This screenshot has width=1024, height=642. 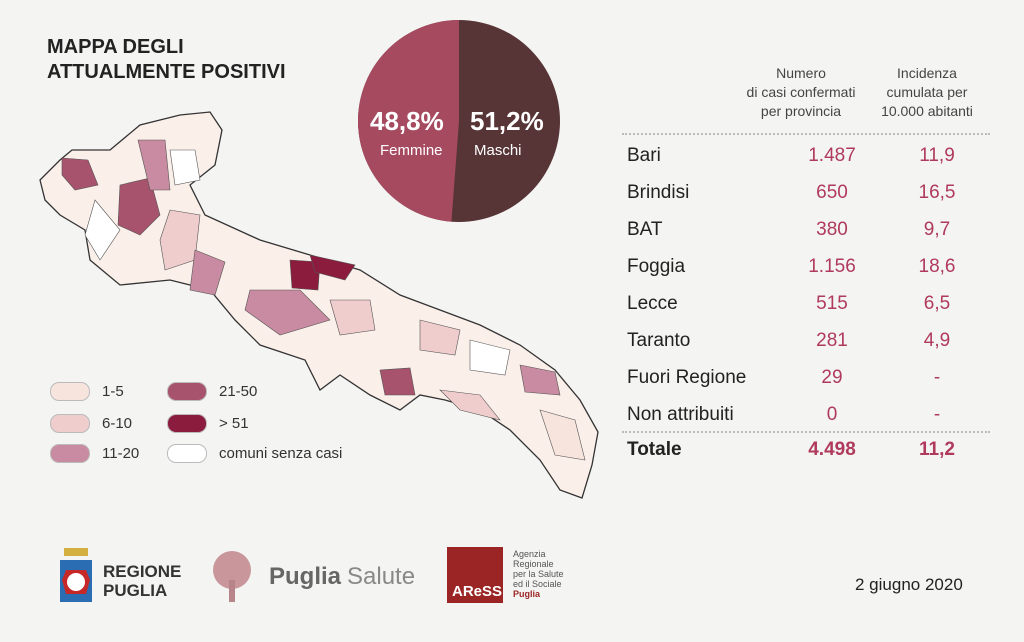 I want to click on province-name: Lecce, so click(x=652, y=303).